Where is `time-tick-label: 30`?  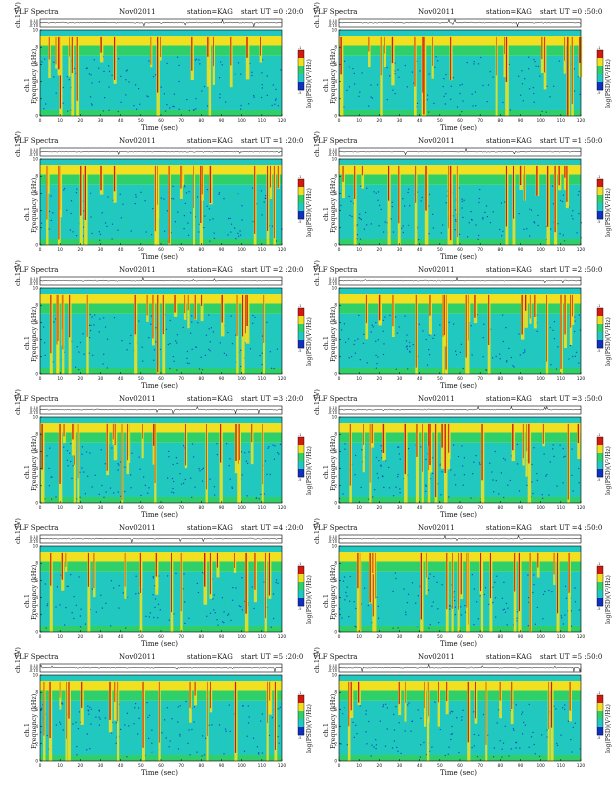 time-tick-label: 30 is located at coordinates (101, 379).